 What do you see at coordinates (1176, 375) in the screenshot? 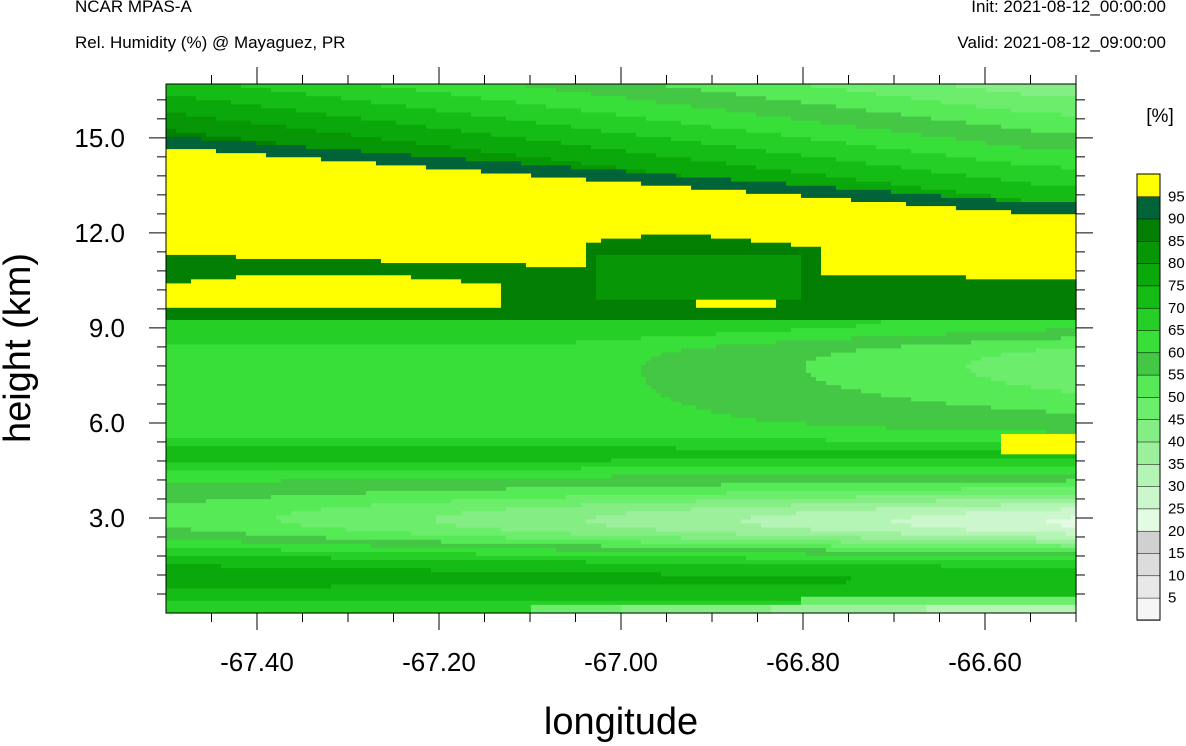
I see `colorbar-label: 55` at bounding box center [1176, 375].